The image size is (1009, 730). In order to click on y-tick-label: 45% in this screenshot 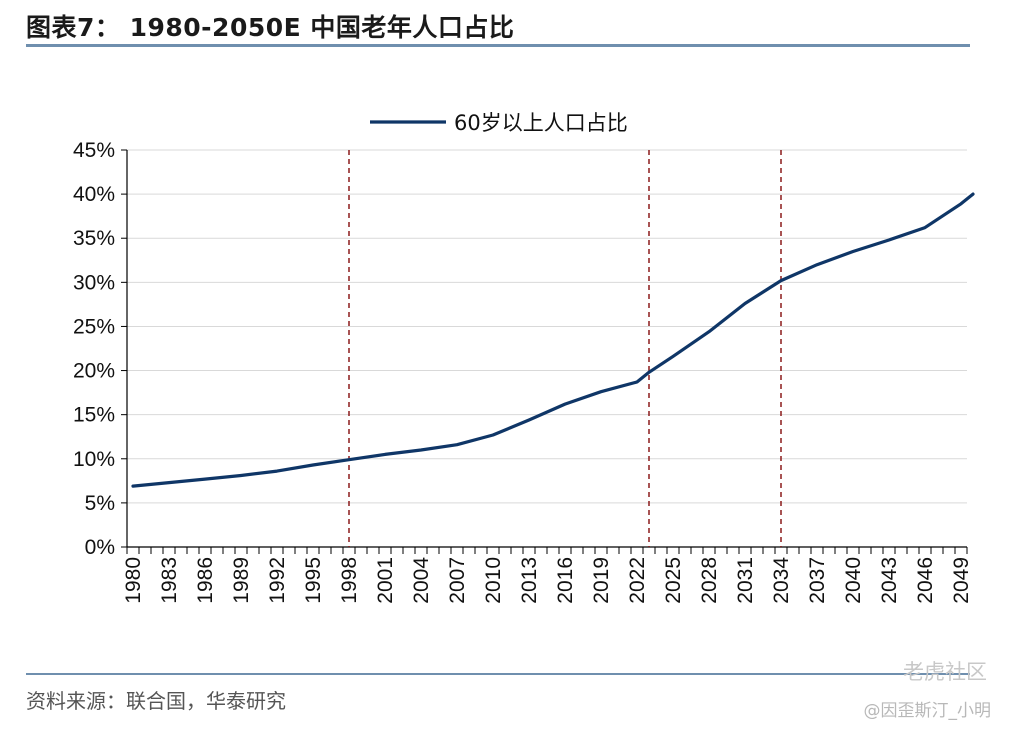, I will do `click(94, 150)`.